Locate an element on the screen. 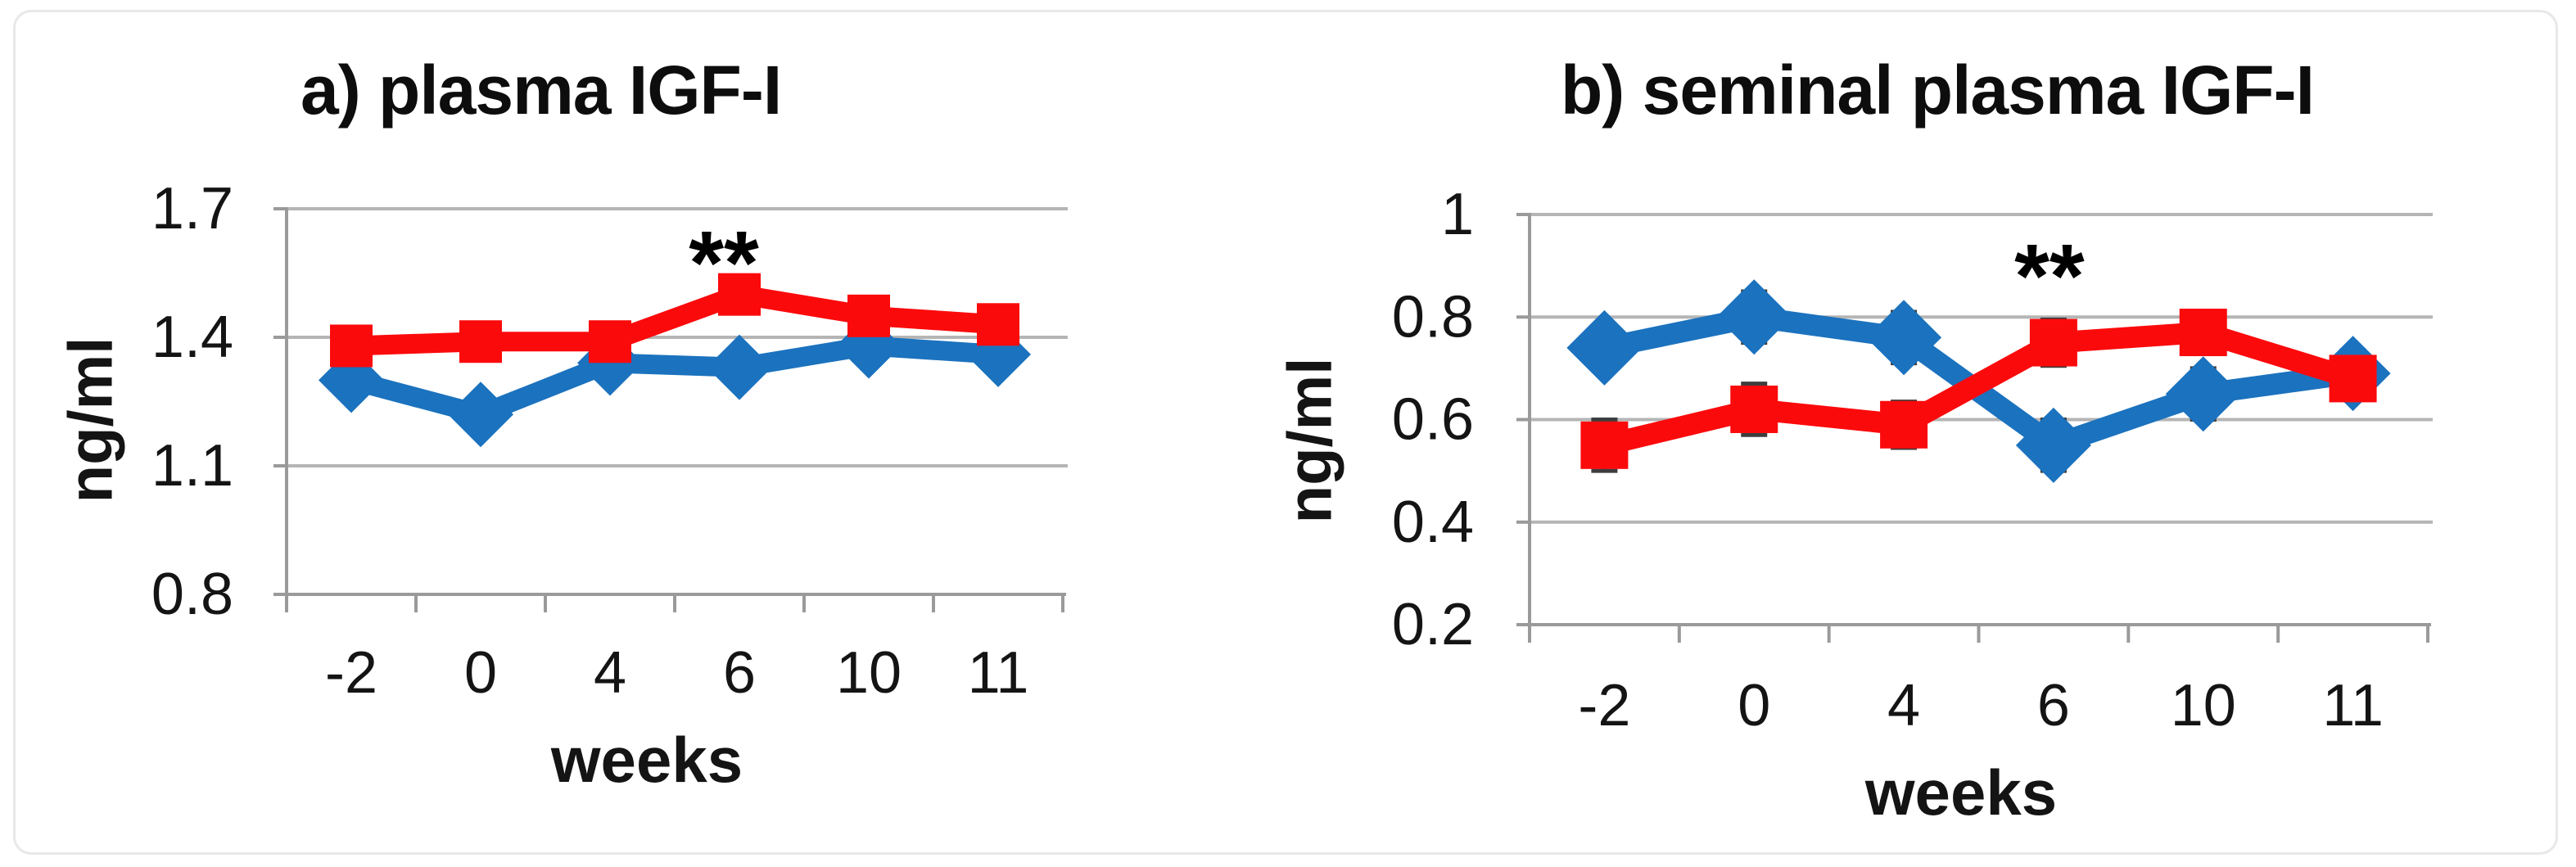  y-tick-label: 1.4 is located at coordinates (192, 337).